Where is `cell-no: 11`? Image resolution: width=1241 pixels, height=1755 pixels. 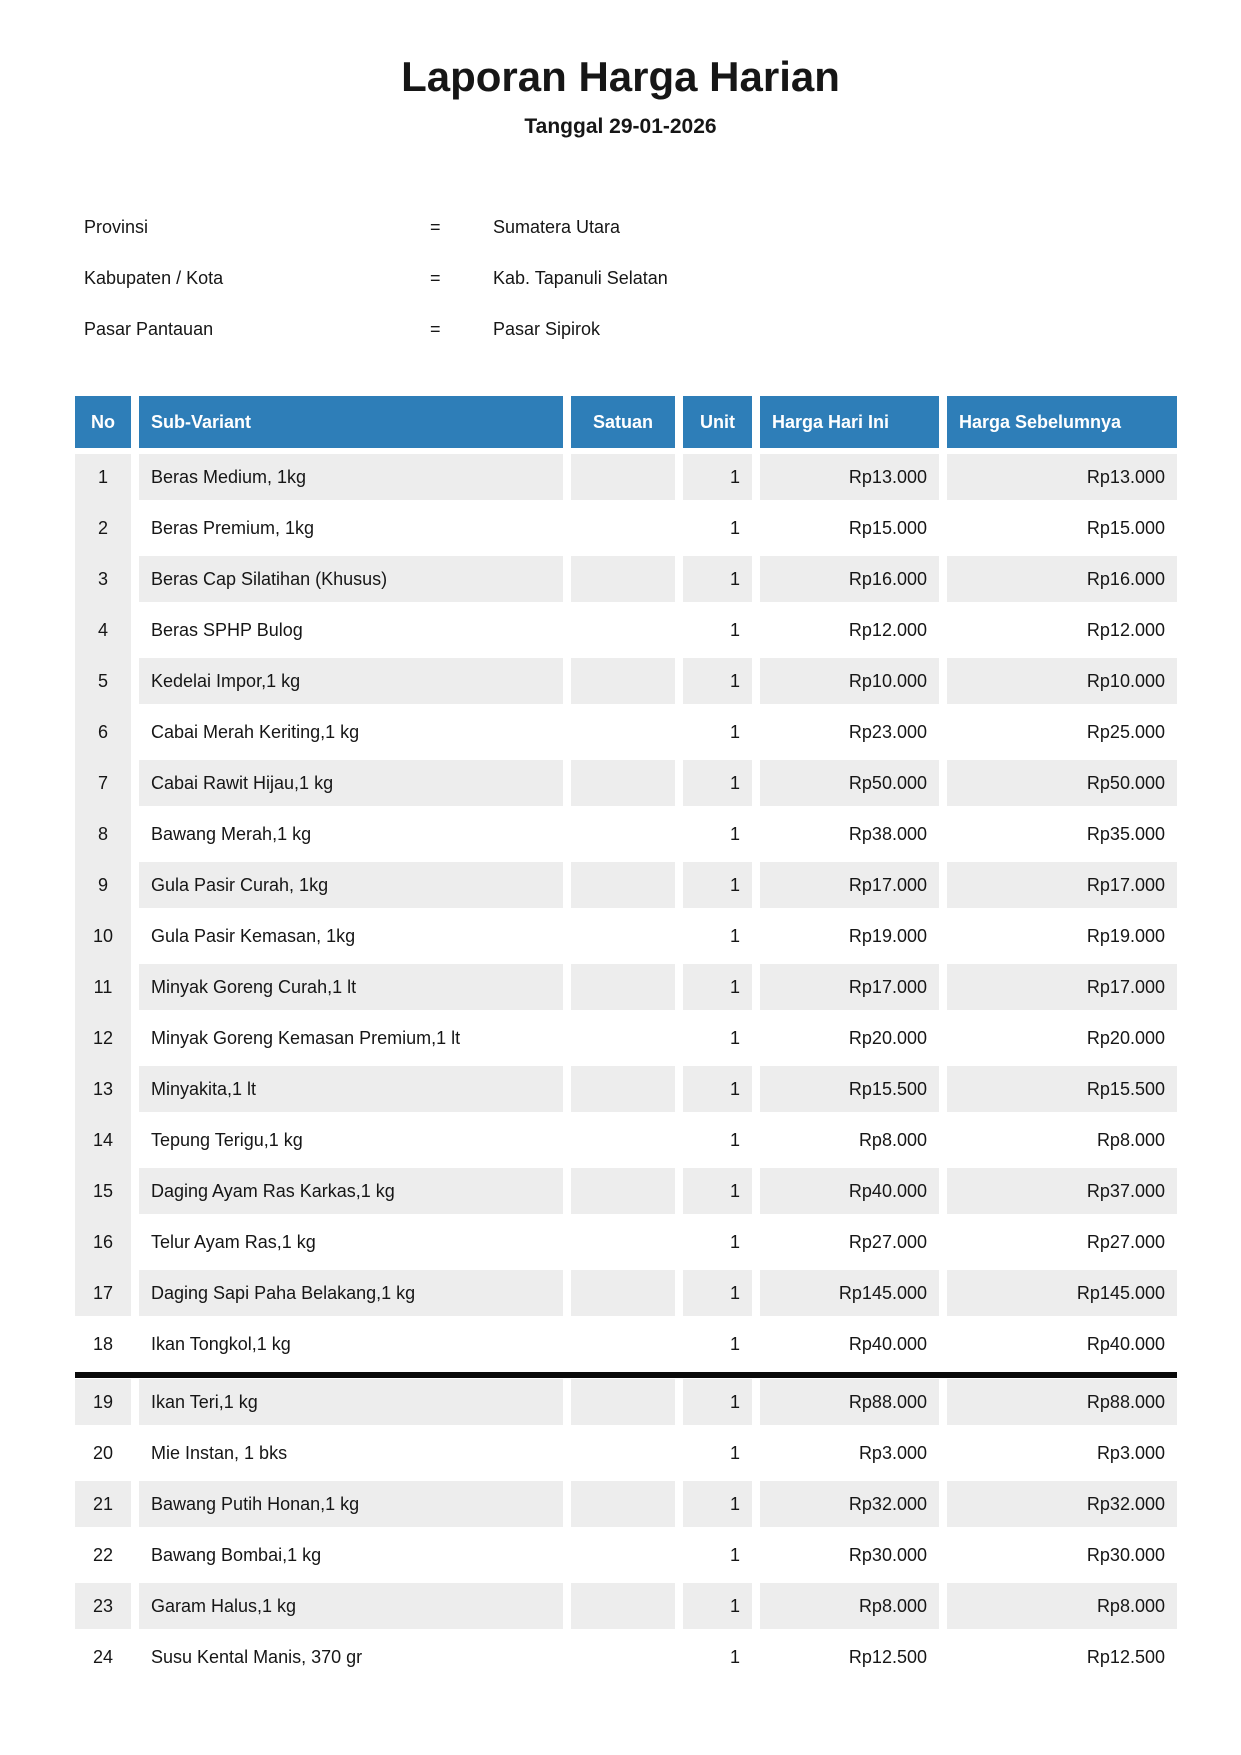 cell-no: 11 is located at coordinates (103, 987).